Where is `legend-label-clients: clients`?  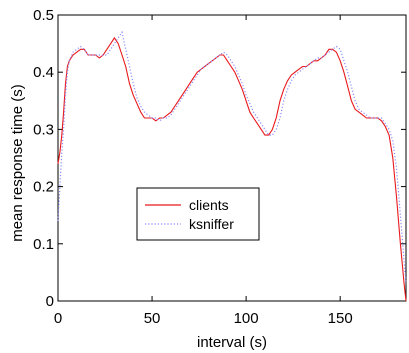
legend-label-clients: clients is located at coordinates (209, 205).